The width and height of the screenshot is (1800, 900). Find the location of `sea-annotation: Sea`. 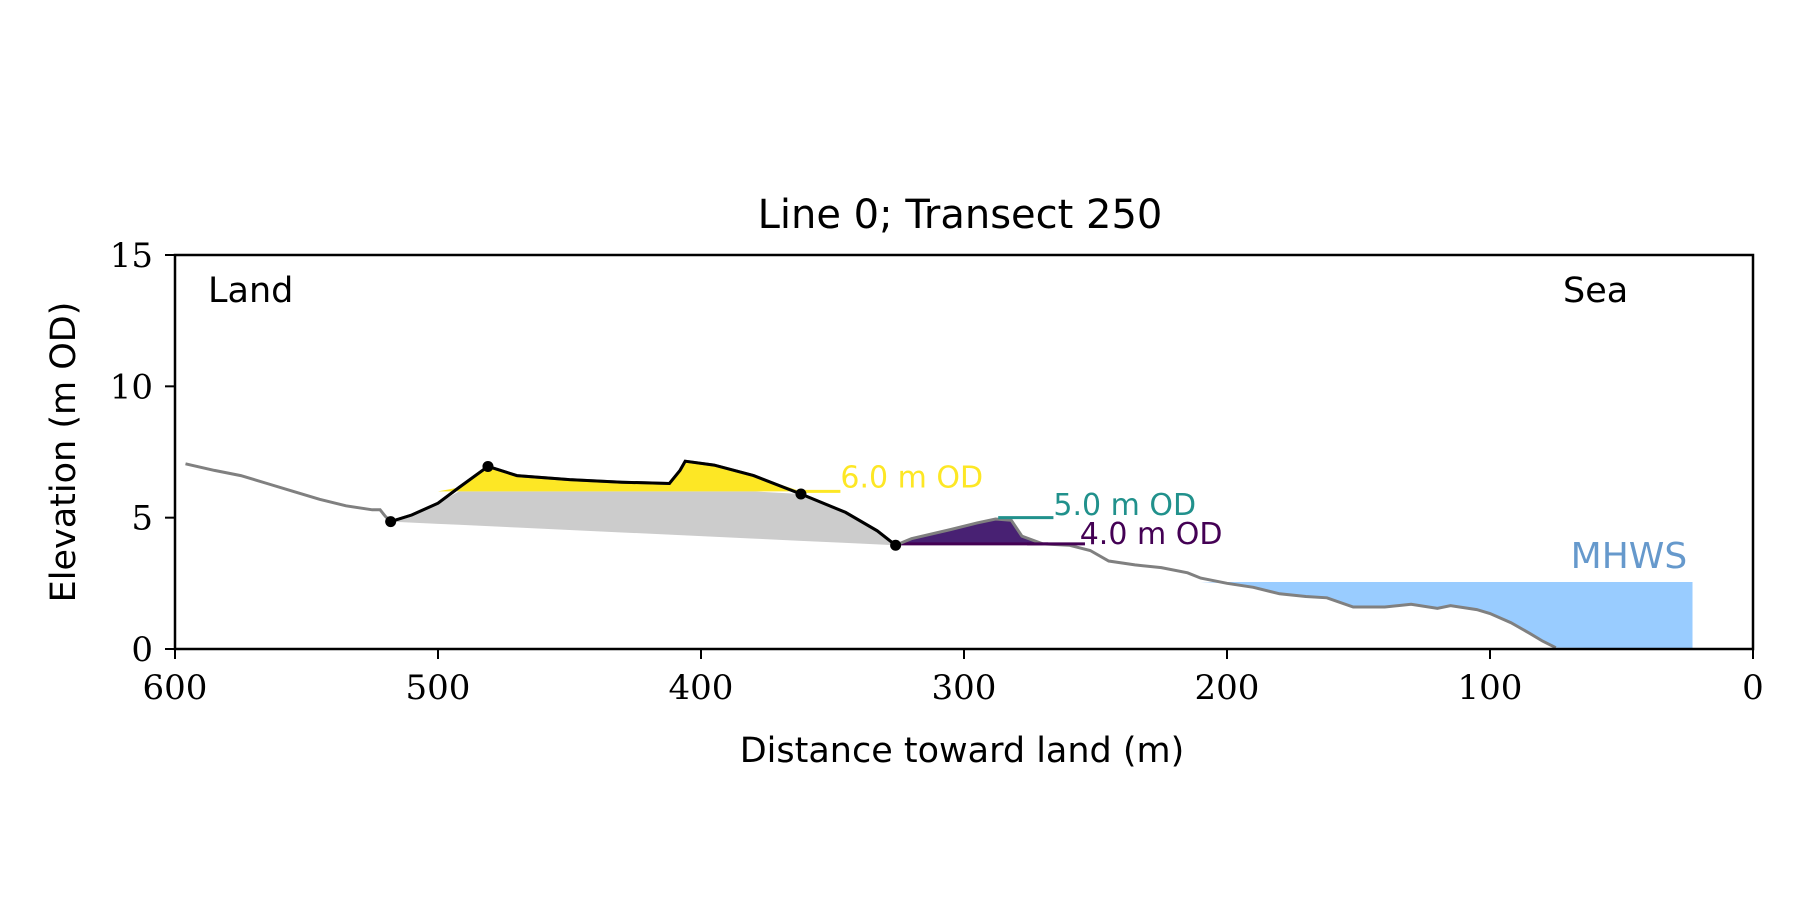

sea-annotation: Sea is located at coordinates (1595, 291).